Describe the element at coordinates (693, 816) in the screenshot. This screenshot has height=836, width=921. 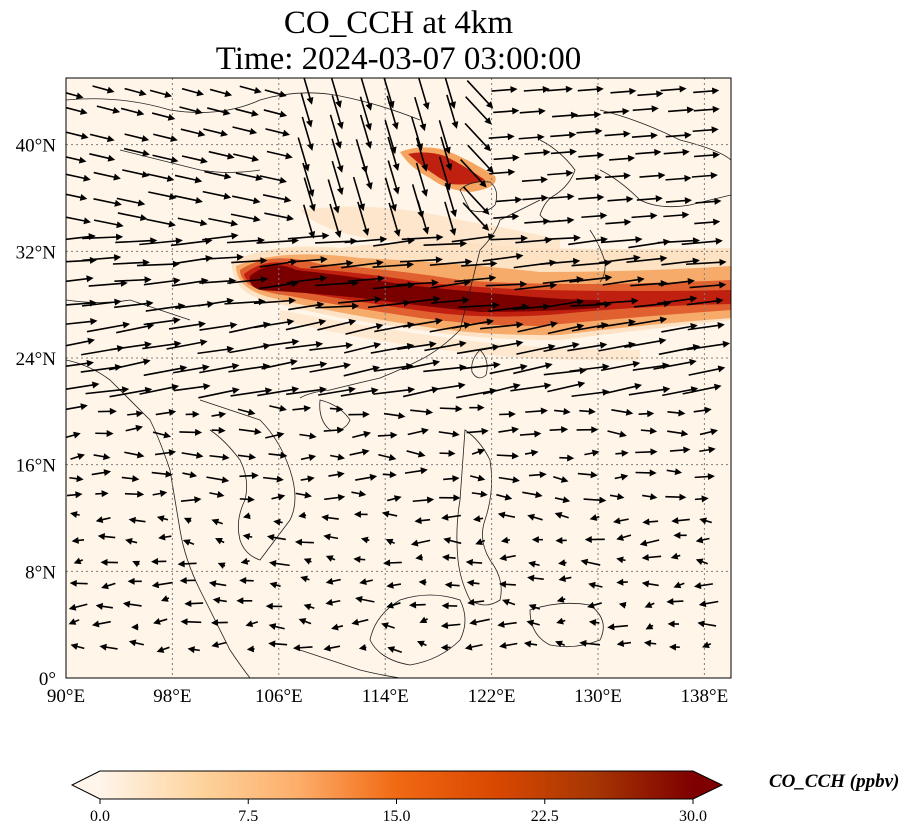
I see `colorbar-tick-label: 30.0` at that location.